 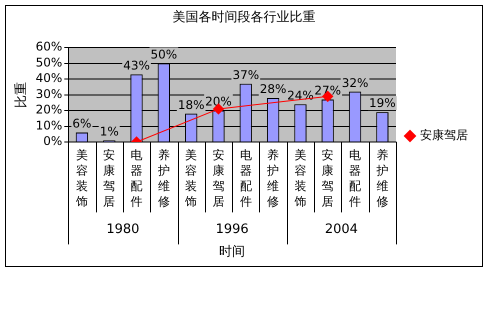 I want to click on data-label: 32%, so click(x=355, y=83).